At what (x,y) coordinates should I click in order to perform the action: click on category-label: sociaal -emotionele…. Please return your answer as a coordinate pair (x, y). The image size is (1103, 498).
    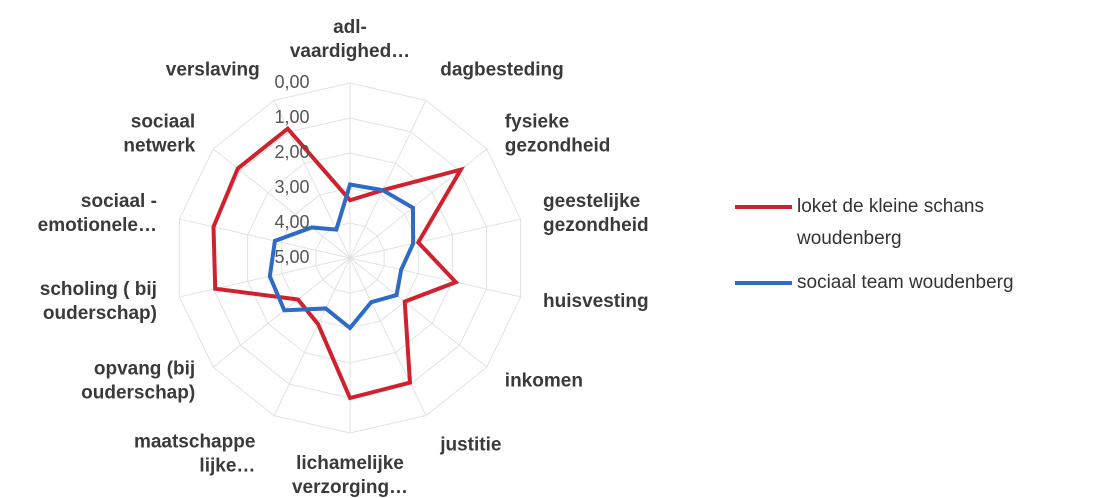
    Looking at the image, I should click on (97, 213).